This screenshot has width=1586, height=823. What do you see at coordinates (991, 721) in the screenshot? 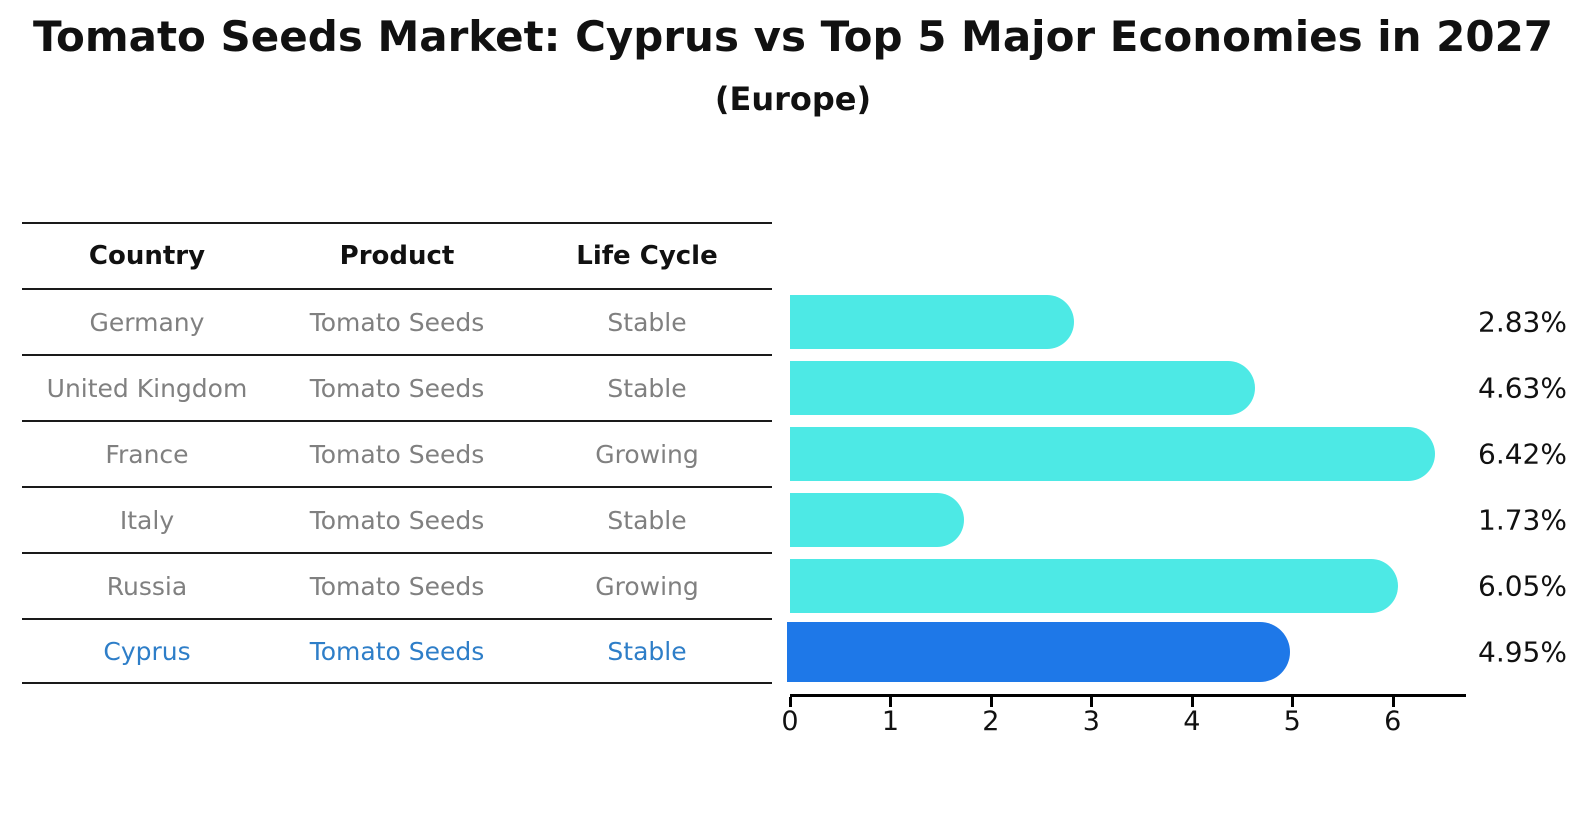
I see `x-tick-label-2: 2` at bounding box center [991, 721].